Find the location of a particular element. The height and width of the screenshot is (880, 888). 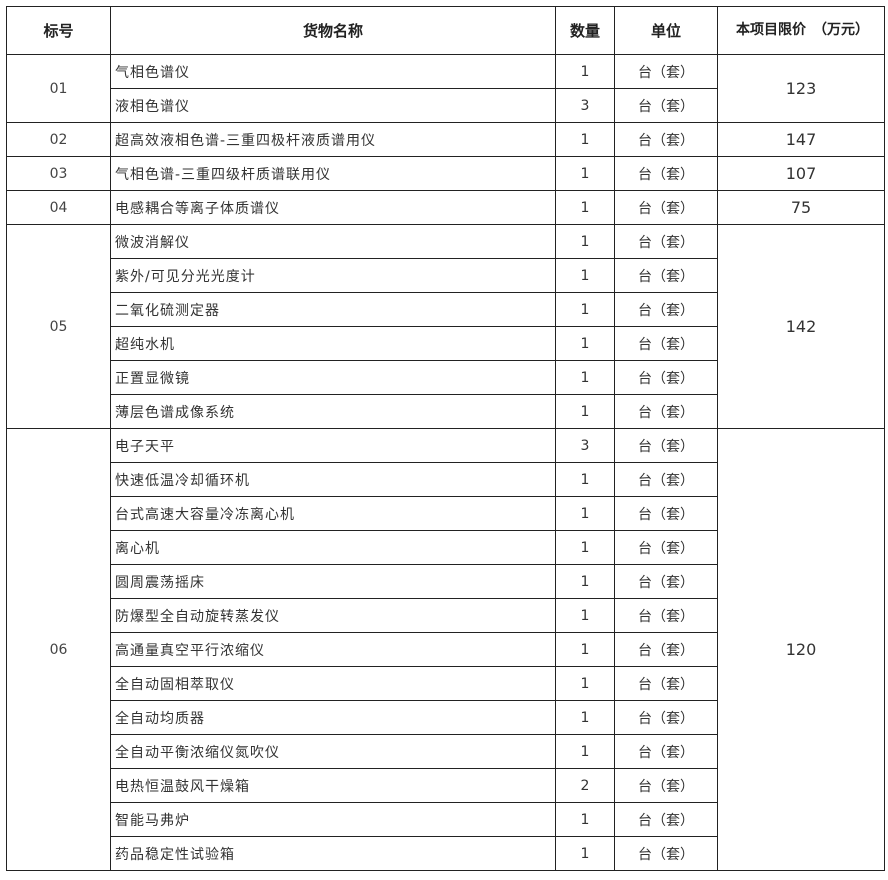

price-limit: 75 is located at coordinates (801, 207).